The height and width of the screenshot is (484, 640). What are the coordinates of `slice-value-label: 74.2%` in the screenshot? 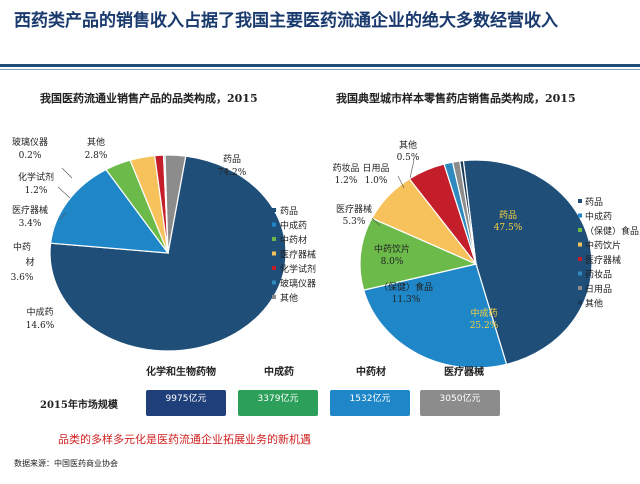 It's located at (232, 173).